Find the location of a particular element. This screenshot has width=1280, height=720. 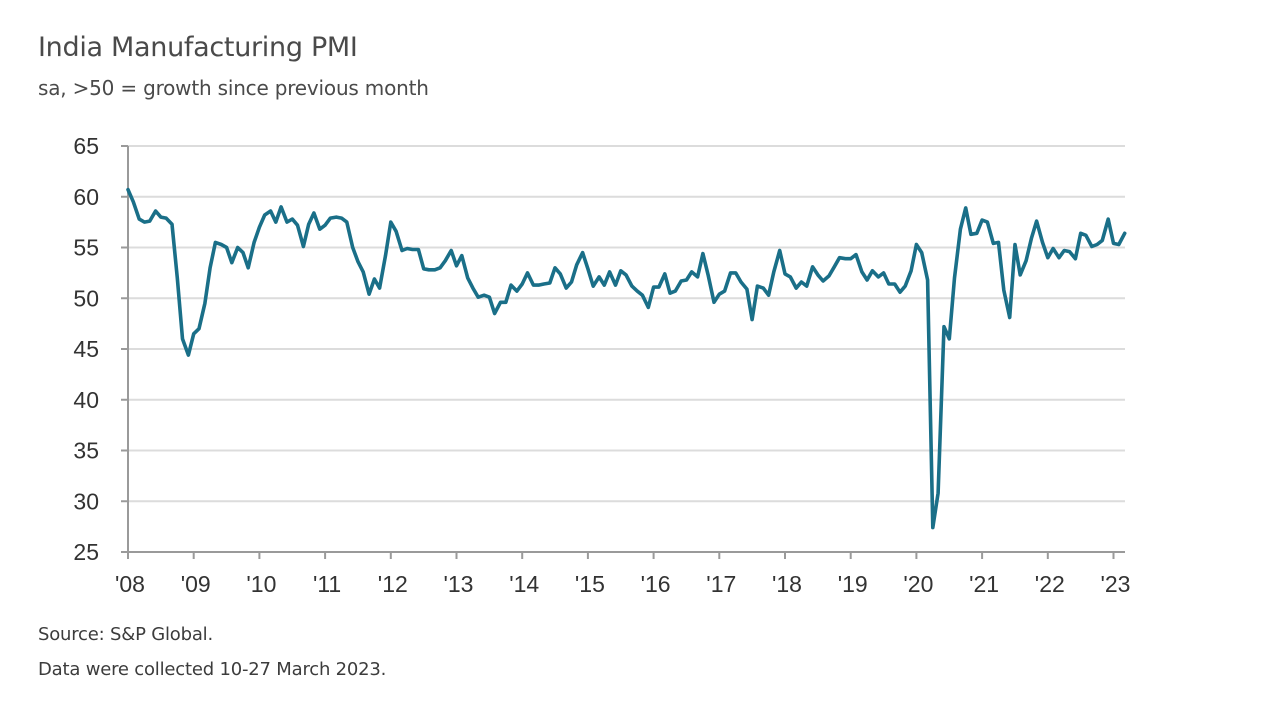

y-tick-label: 35 is located at coordinates (86, 451).